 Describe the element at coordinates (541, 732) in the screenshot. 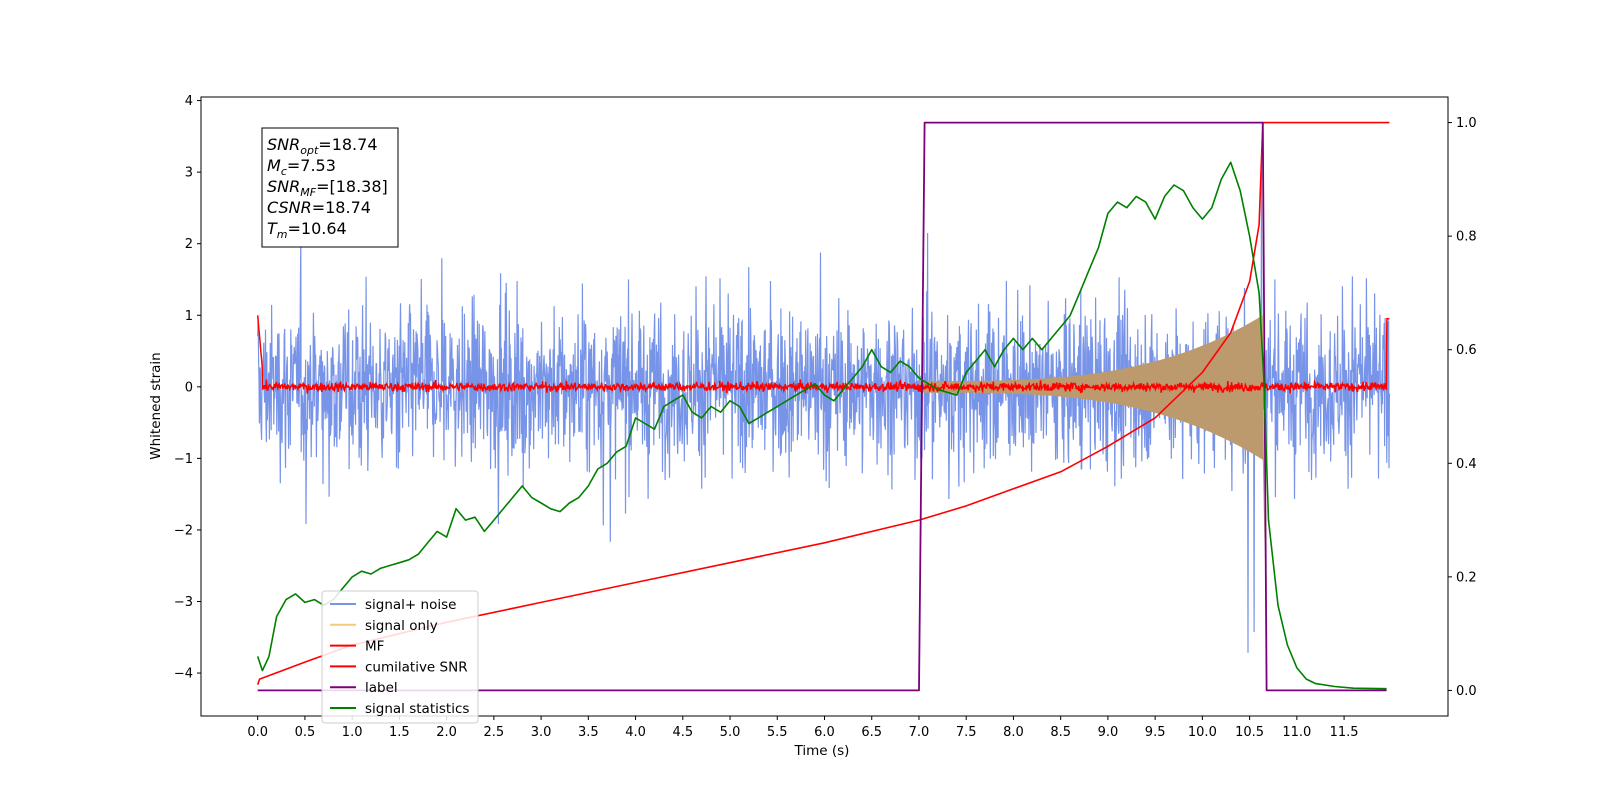

I see `x-tick-label: 3.0` at that location.